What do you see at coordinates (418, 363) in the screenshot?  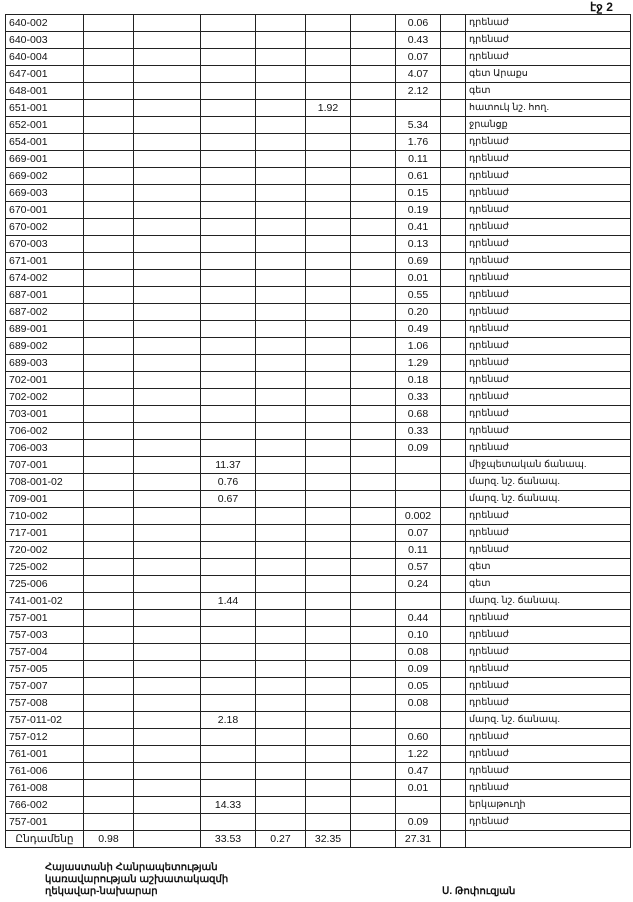 I see `area-value: 1.29` at bounding box center [418, 363].